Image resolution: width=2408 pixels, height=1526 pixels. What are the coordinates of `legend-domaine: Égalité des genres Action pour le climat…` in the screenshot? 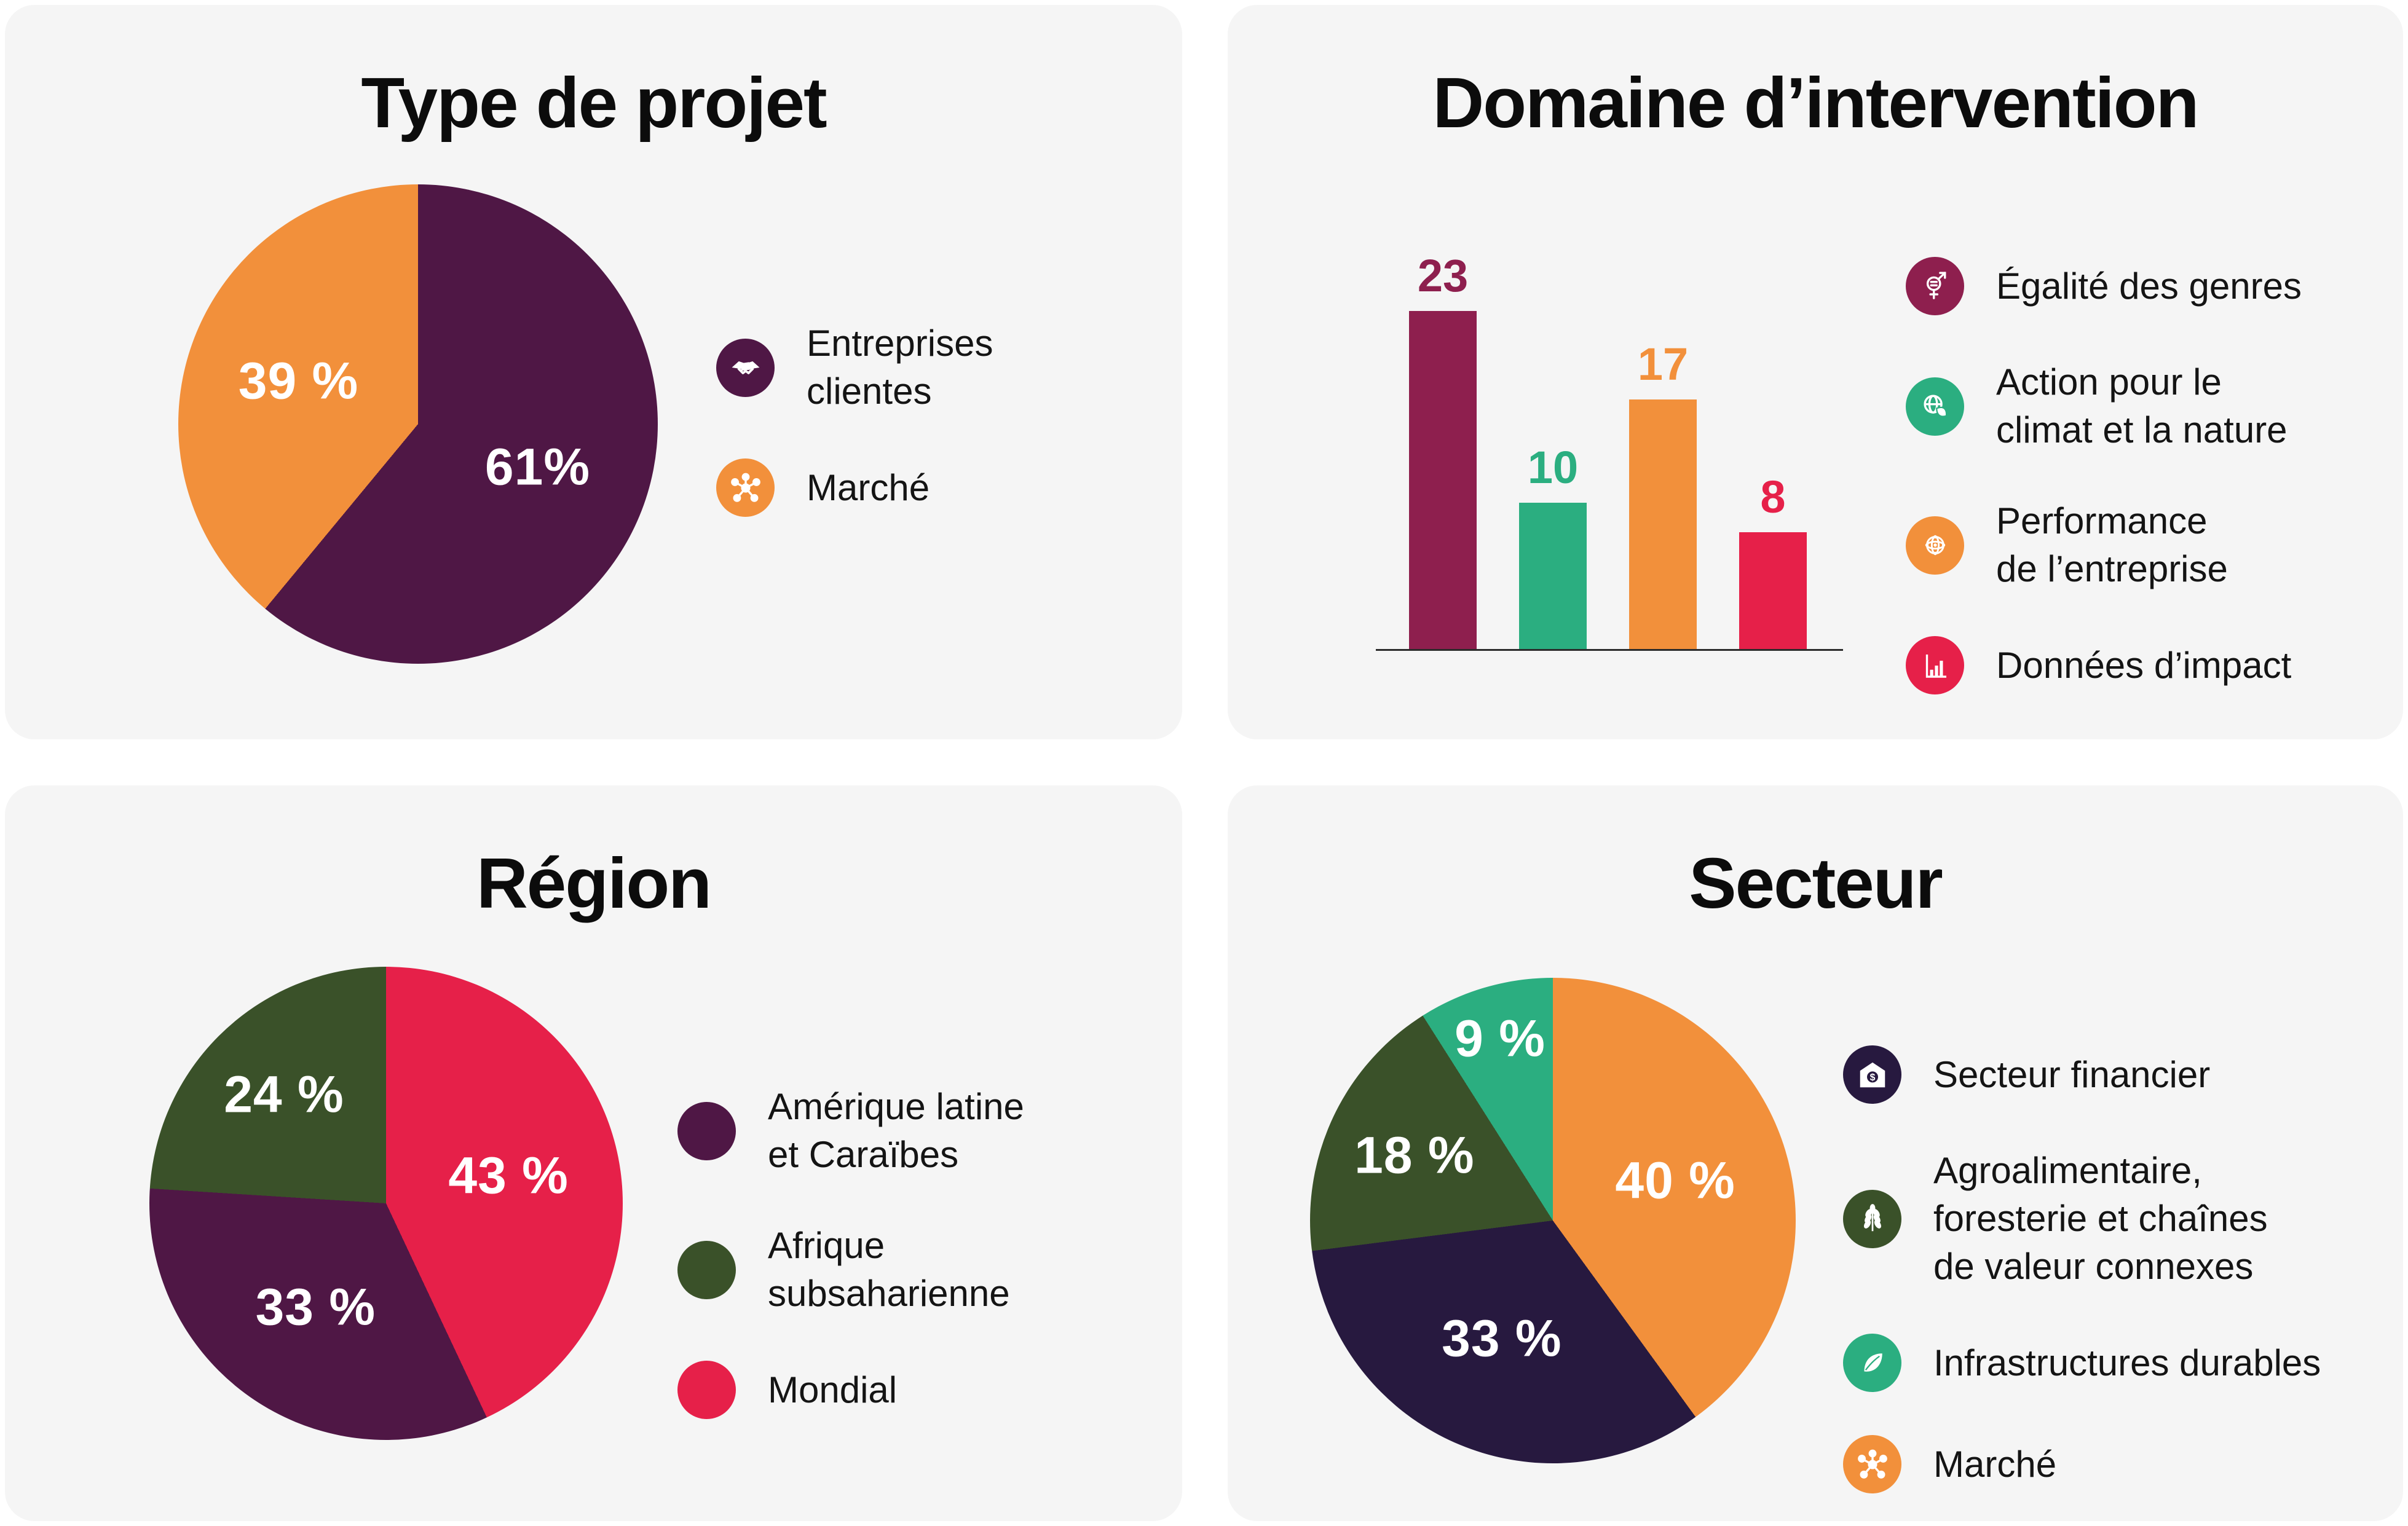 It's located at (2104, 476).